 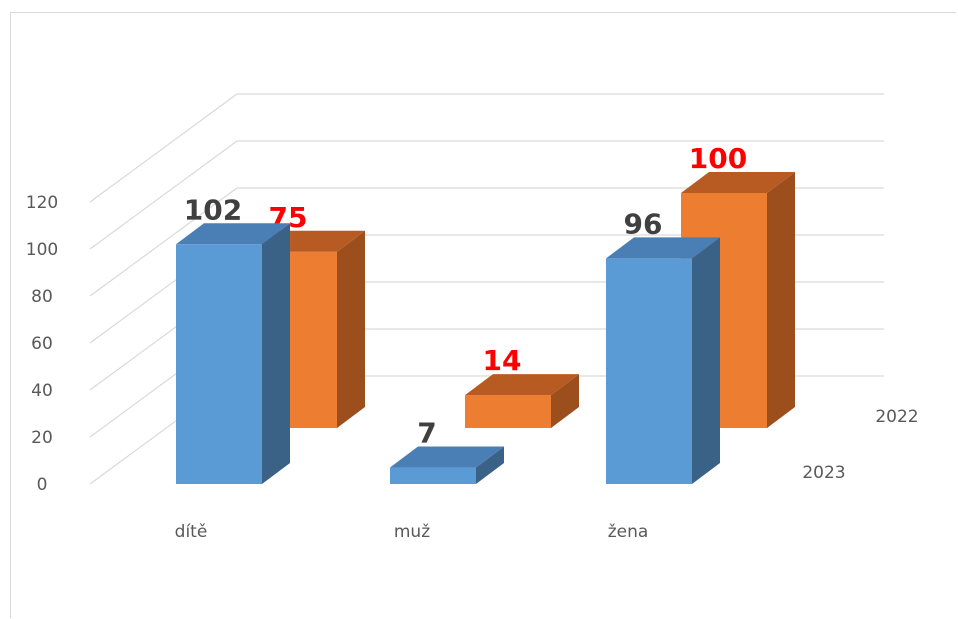 What do you see at coordinates (191, 532) in the screenshot?
I see `x-category-label: dítě` at bounding box center [191, 532].